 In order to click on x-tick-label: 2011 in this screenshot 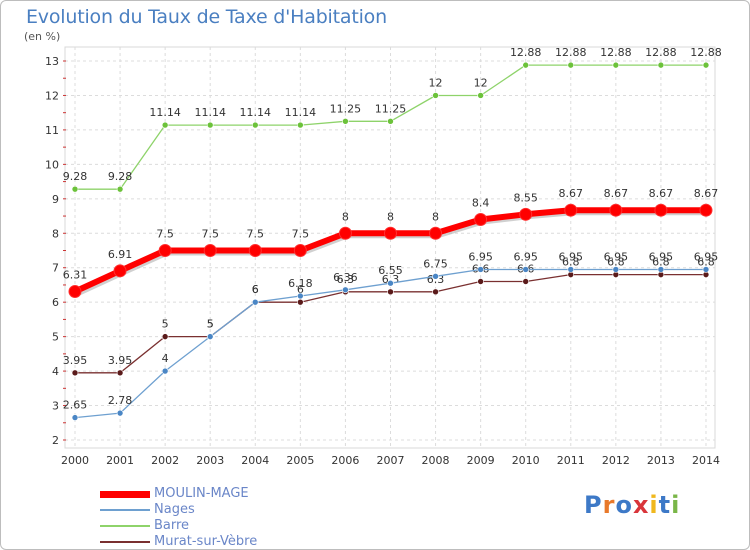, I will do `click(571, 460)`.